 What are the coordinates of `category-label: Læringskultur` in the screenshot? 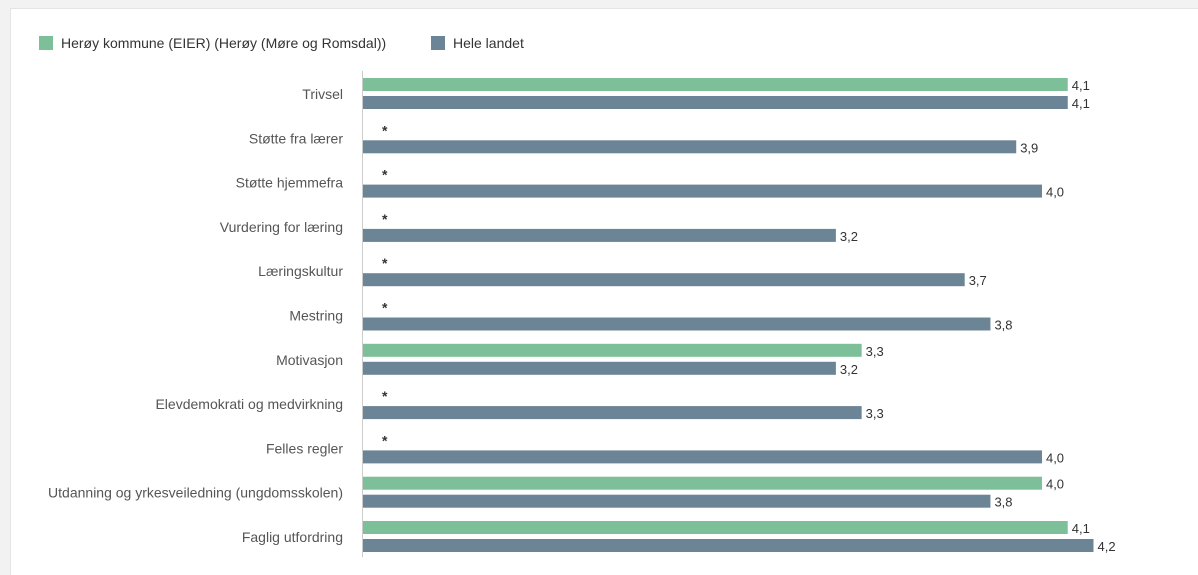 It's located at (300, 271).